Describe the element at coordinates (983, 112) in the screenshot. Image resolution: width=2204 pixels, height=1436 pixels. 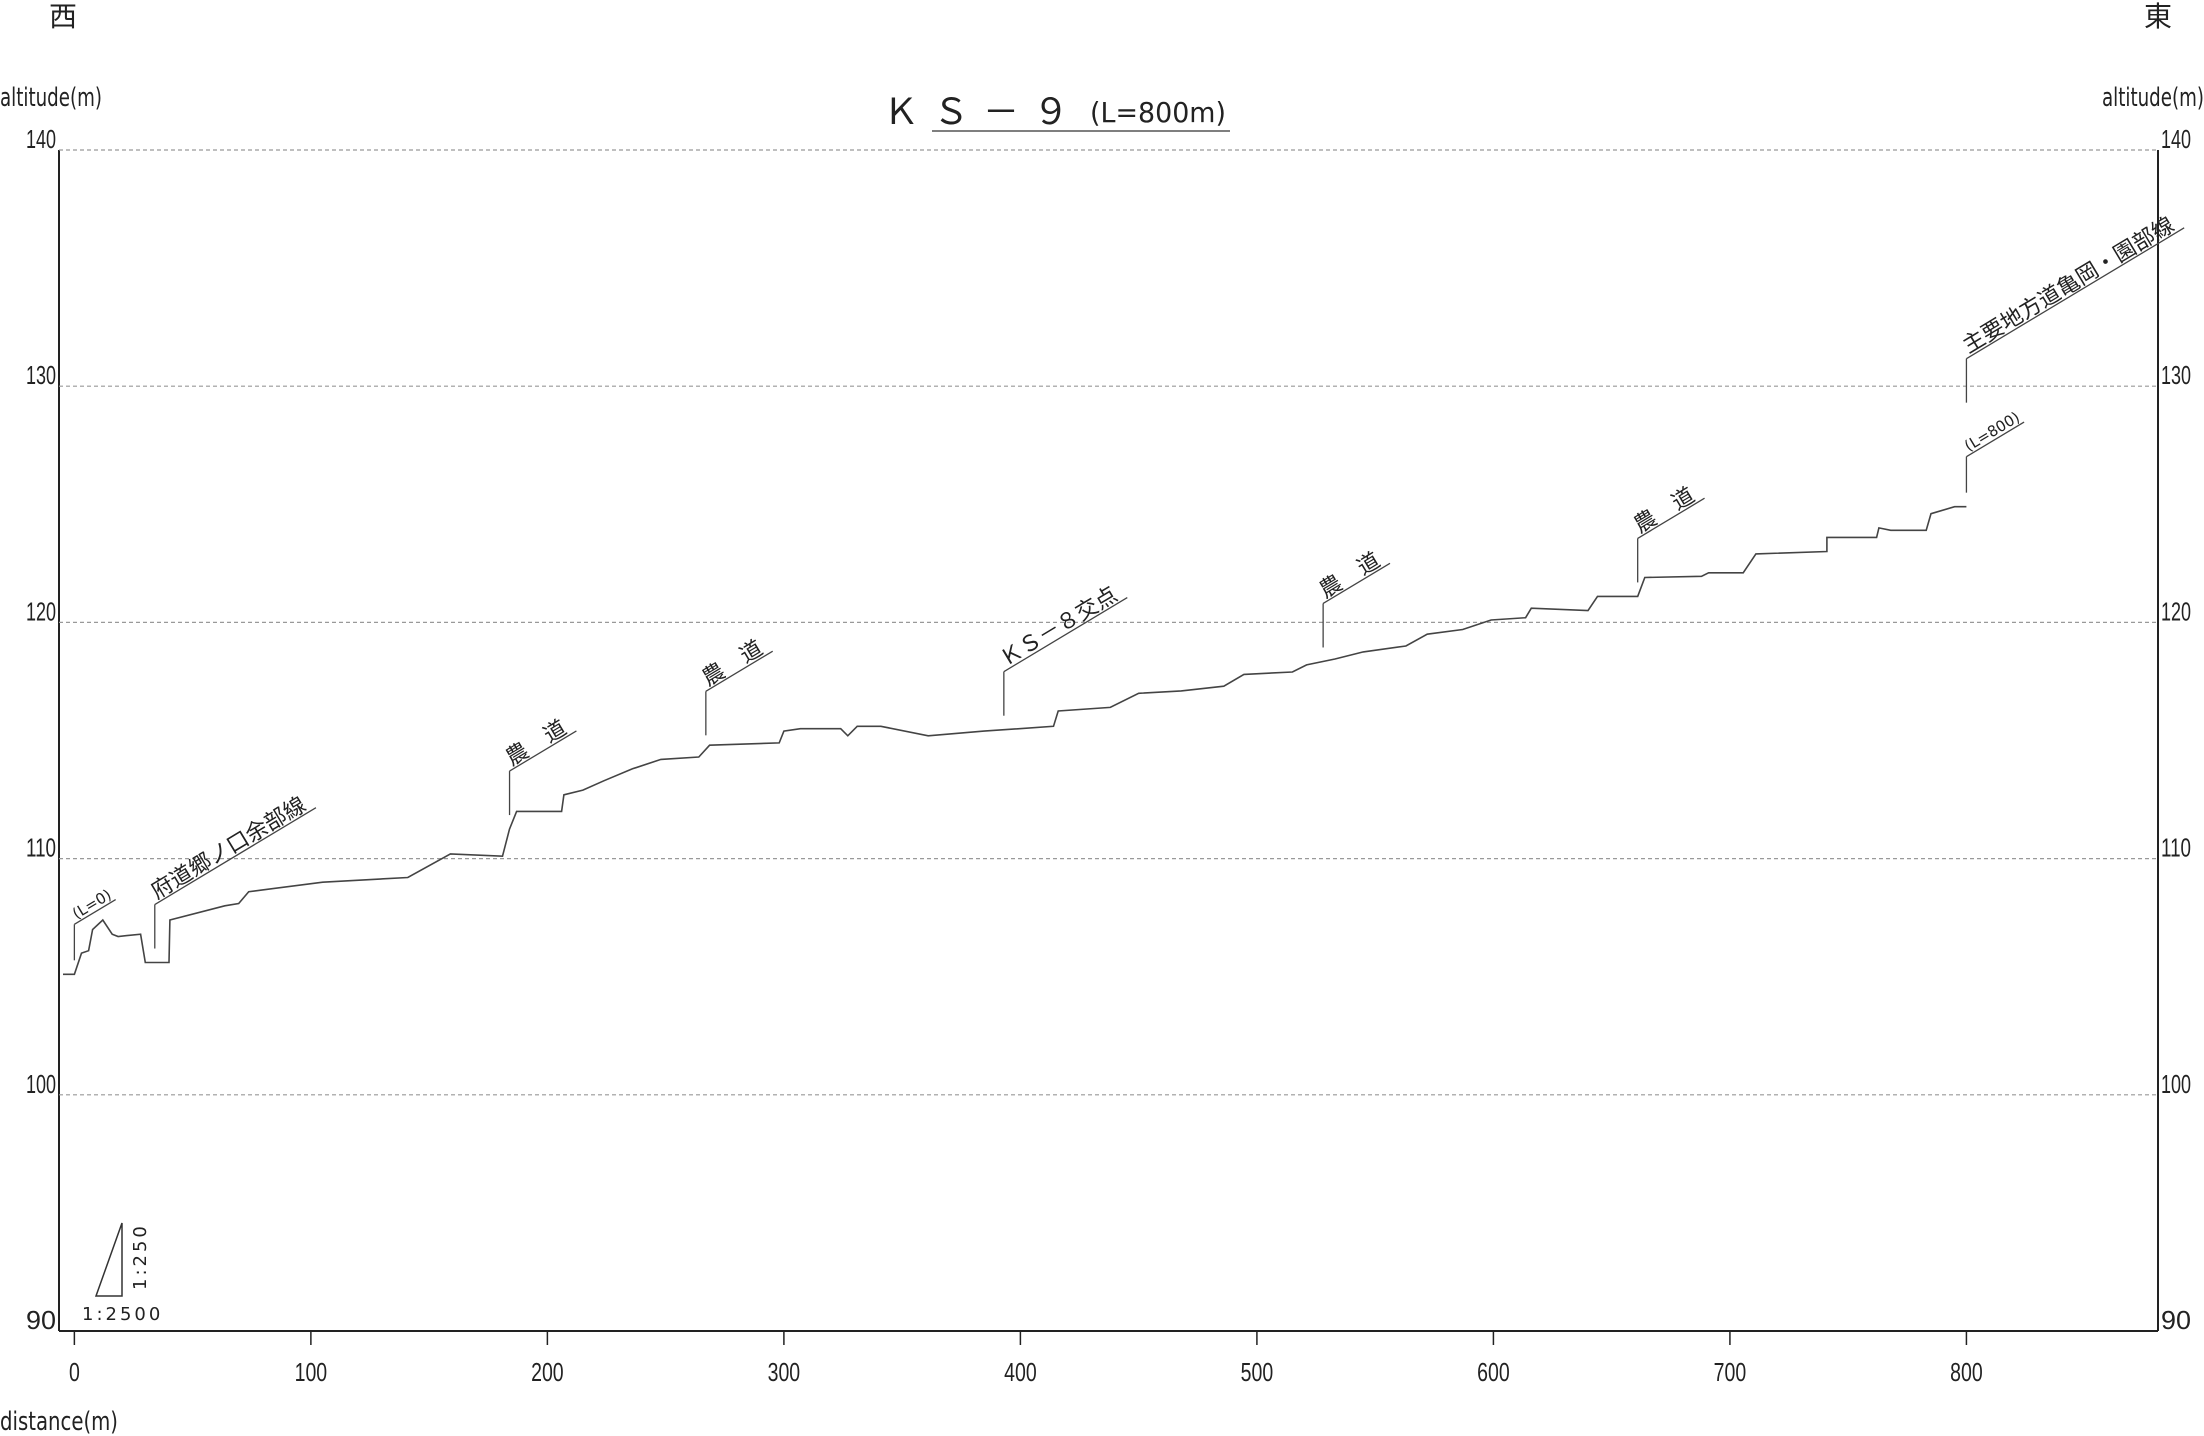
I see `chart-title: ＫＳ－９` at that location.